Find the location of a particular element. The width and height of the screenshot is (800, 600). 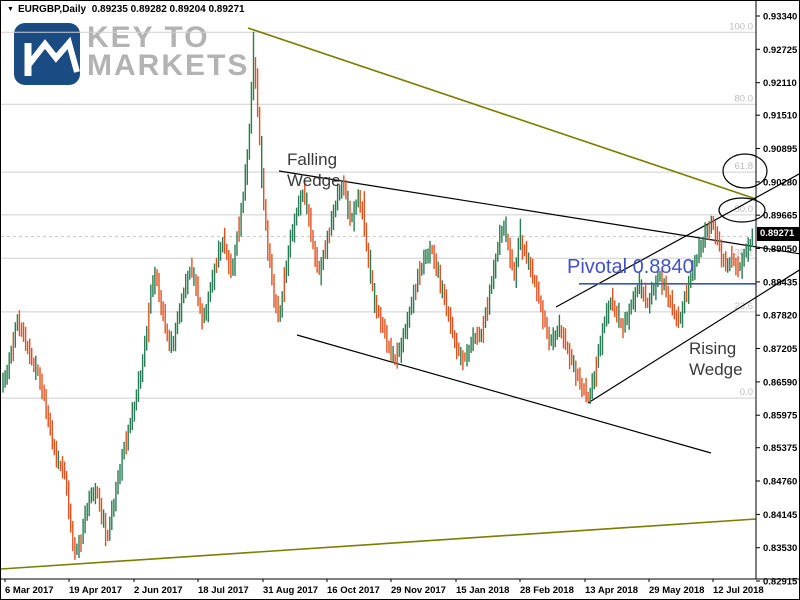

svg-text: 0.84760 is located at coordinates (780, 482).